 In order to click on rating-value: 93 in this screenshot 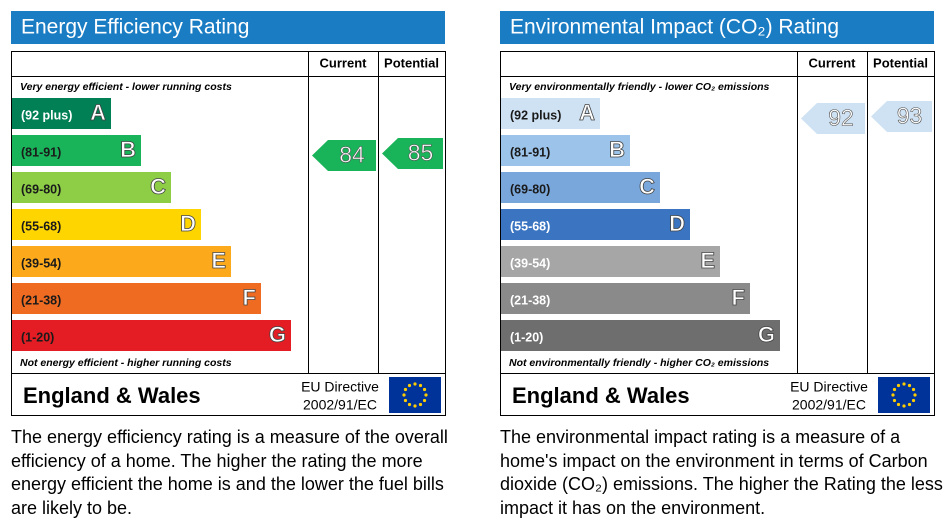, I will do `click(910, 116)`.